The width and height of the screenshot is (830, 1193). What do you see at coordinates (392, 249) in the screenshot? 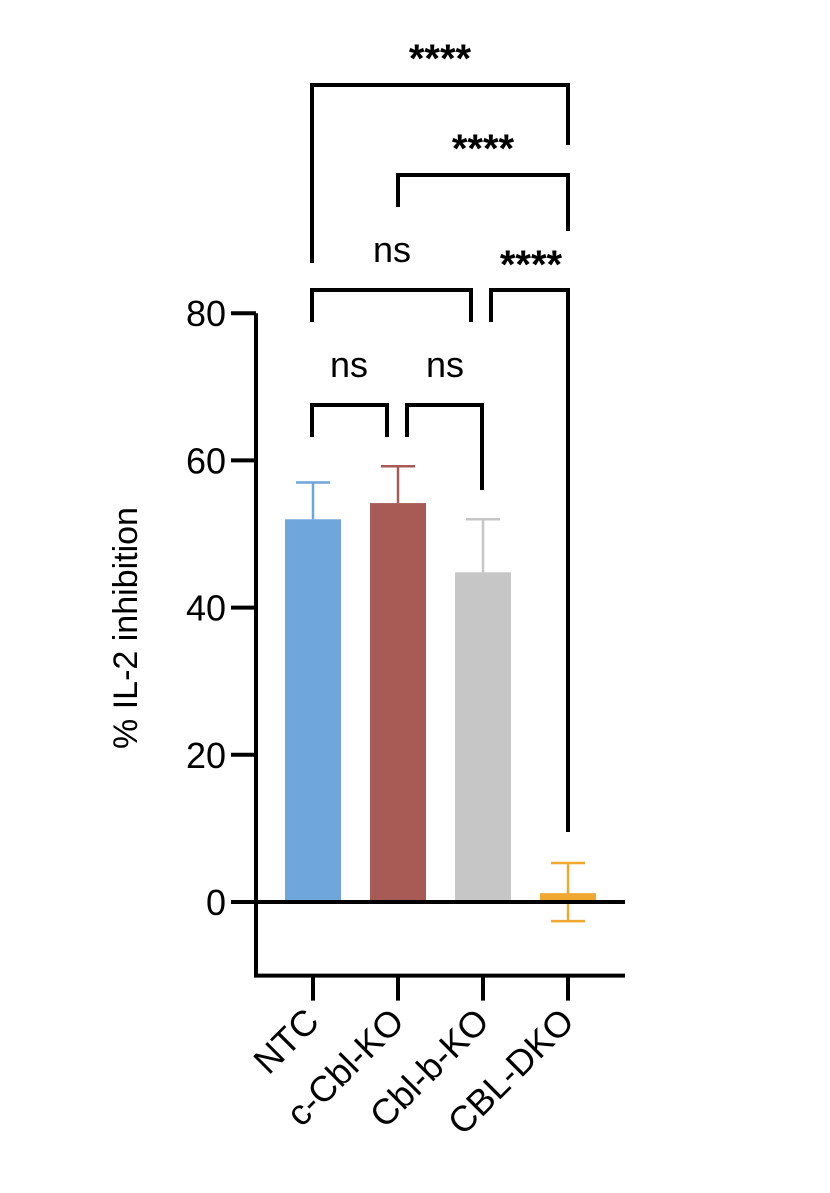
I see `significance-label-3: ns` at bounding box center [392, 249].